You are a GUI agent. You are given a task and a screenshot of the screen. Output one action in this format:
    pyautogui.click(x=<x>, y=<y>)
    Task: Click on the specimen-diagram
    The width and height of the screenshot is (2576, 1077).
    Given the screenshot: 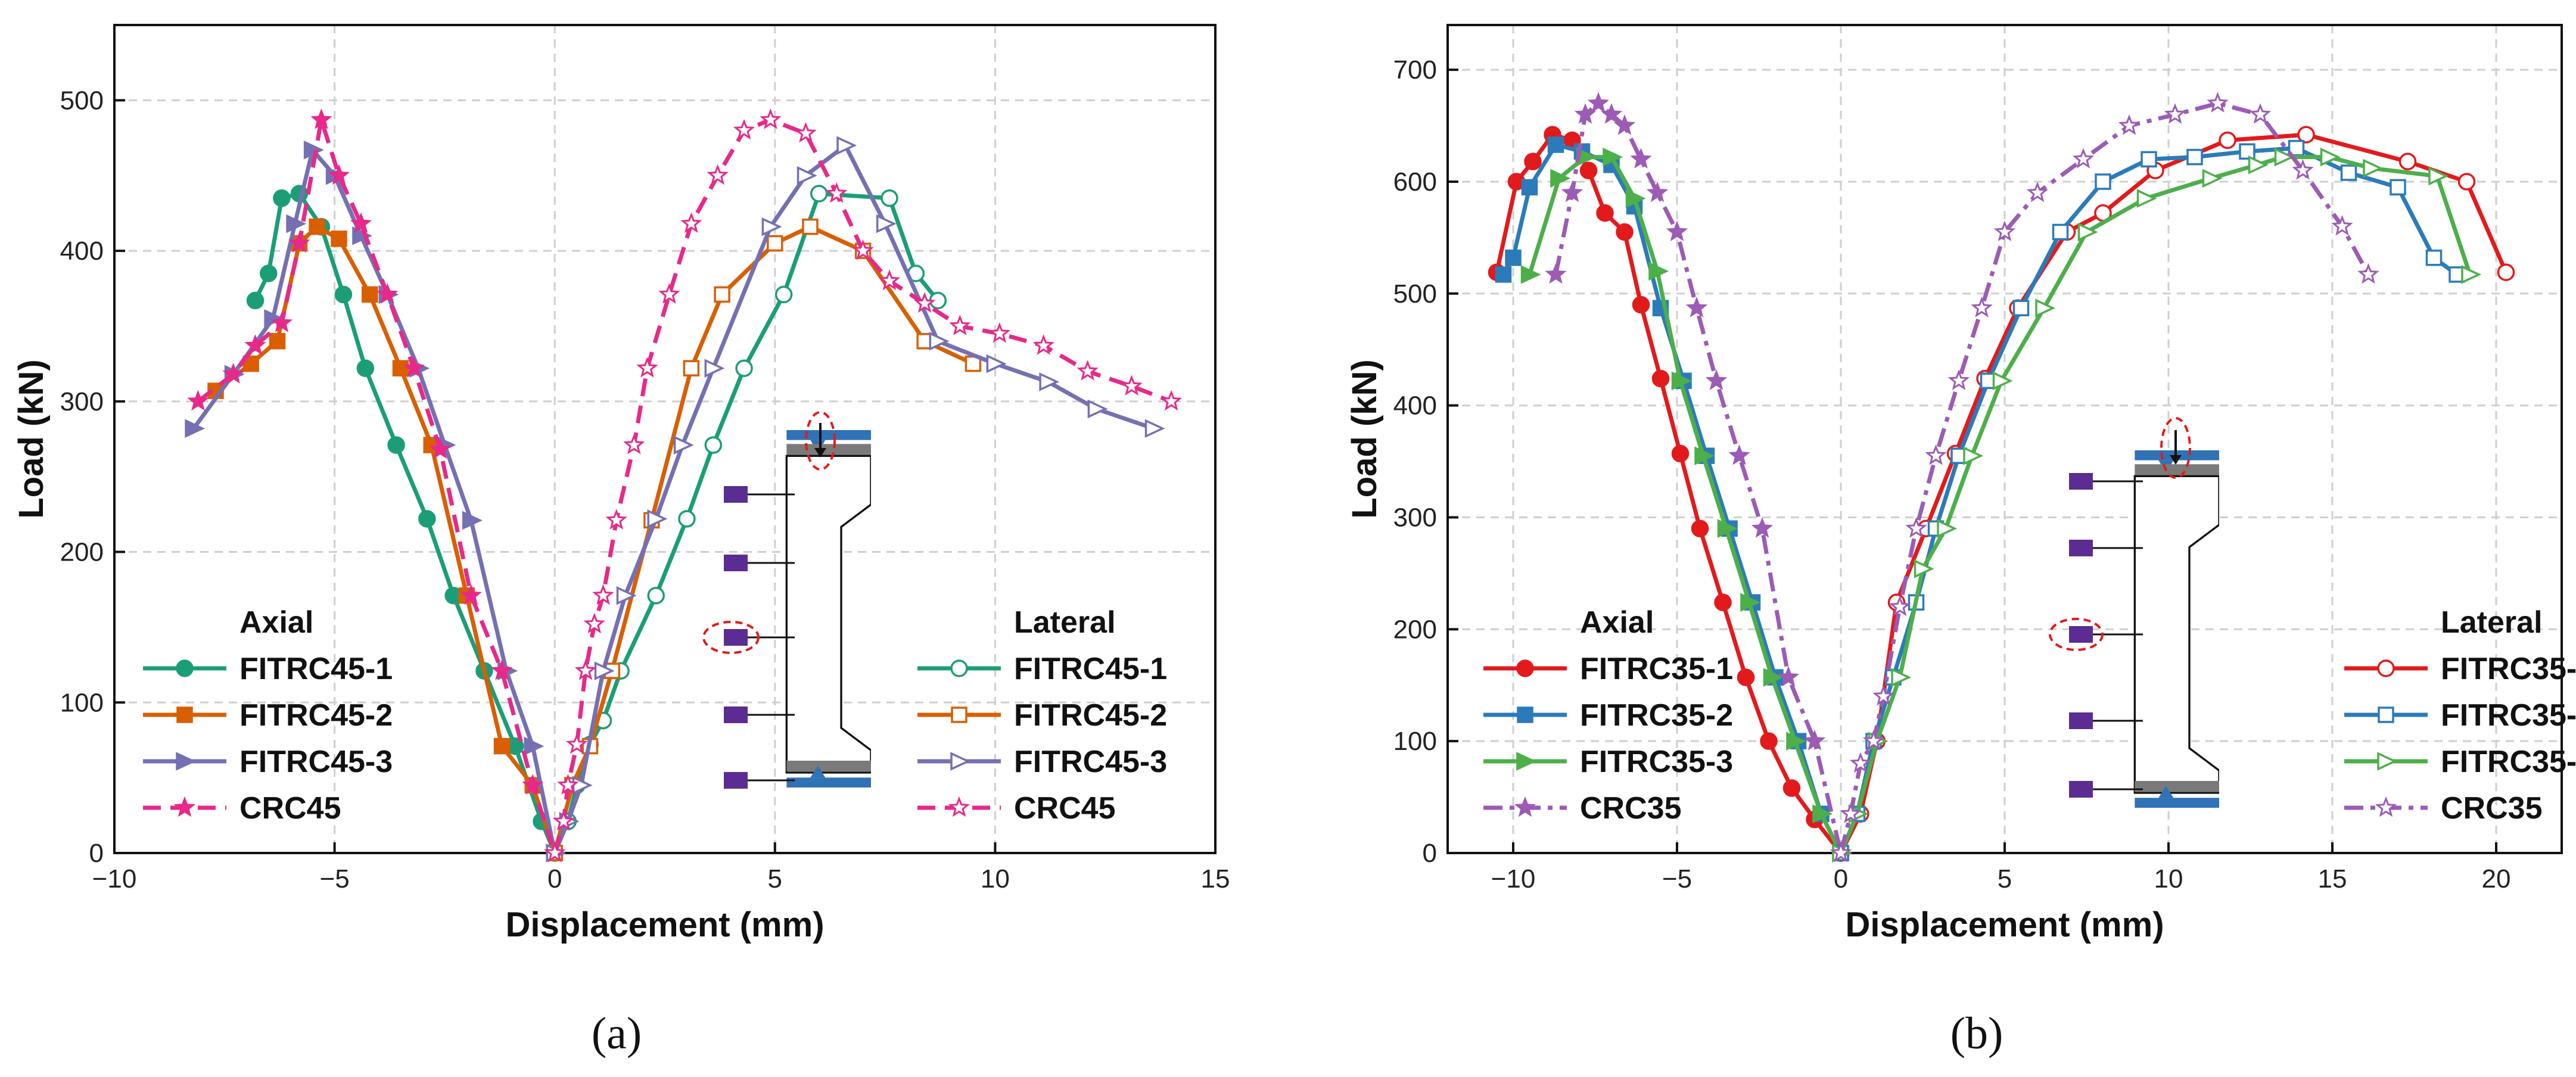 What is the action you would take?
    pyautogui.click(x=2134, y=613)
    